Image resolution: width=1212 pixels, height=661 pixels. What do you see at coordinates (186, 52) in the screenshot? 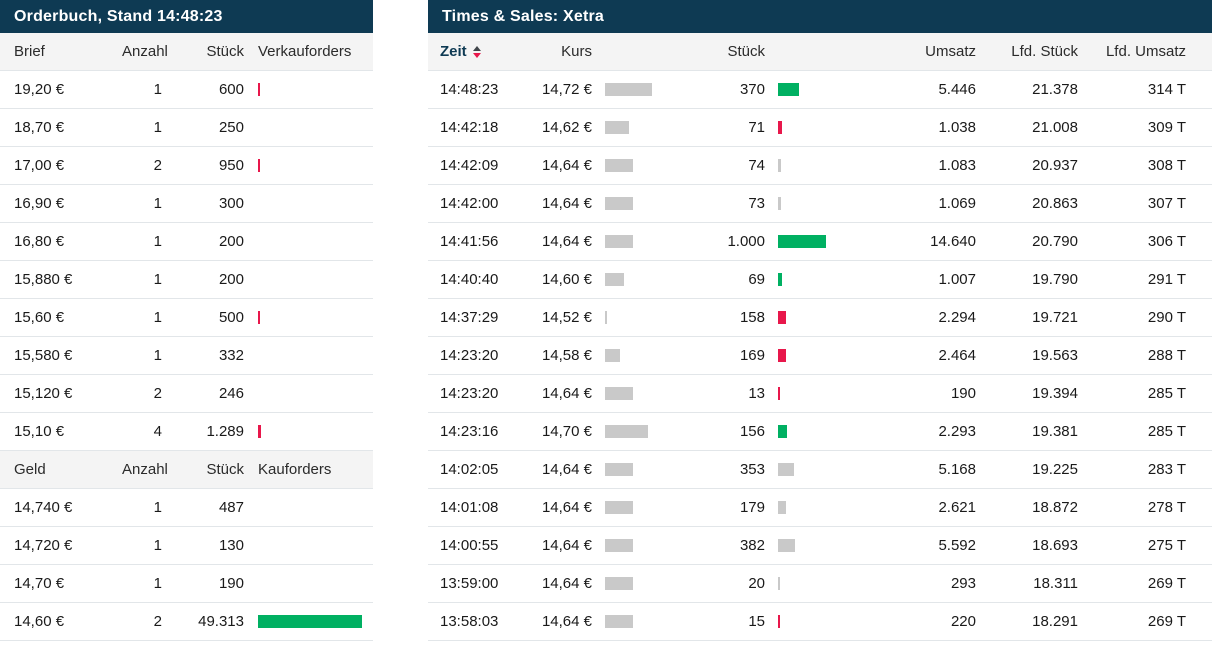
I see `orderbook-ask-header: Brief Anzahl Stück Verkauforders` at bounding box center [186, 52].